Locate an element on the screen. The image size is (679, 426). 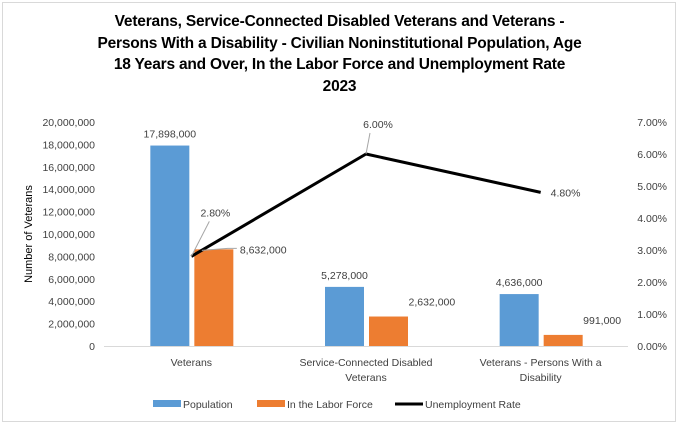
data-label-labor-force: 991,000 is located at coordinates (602, 321).